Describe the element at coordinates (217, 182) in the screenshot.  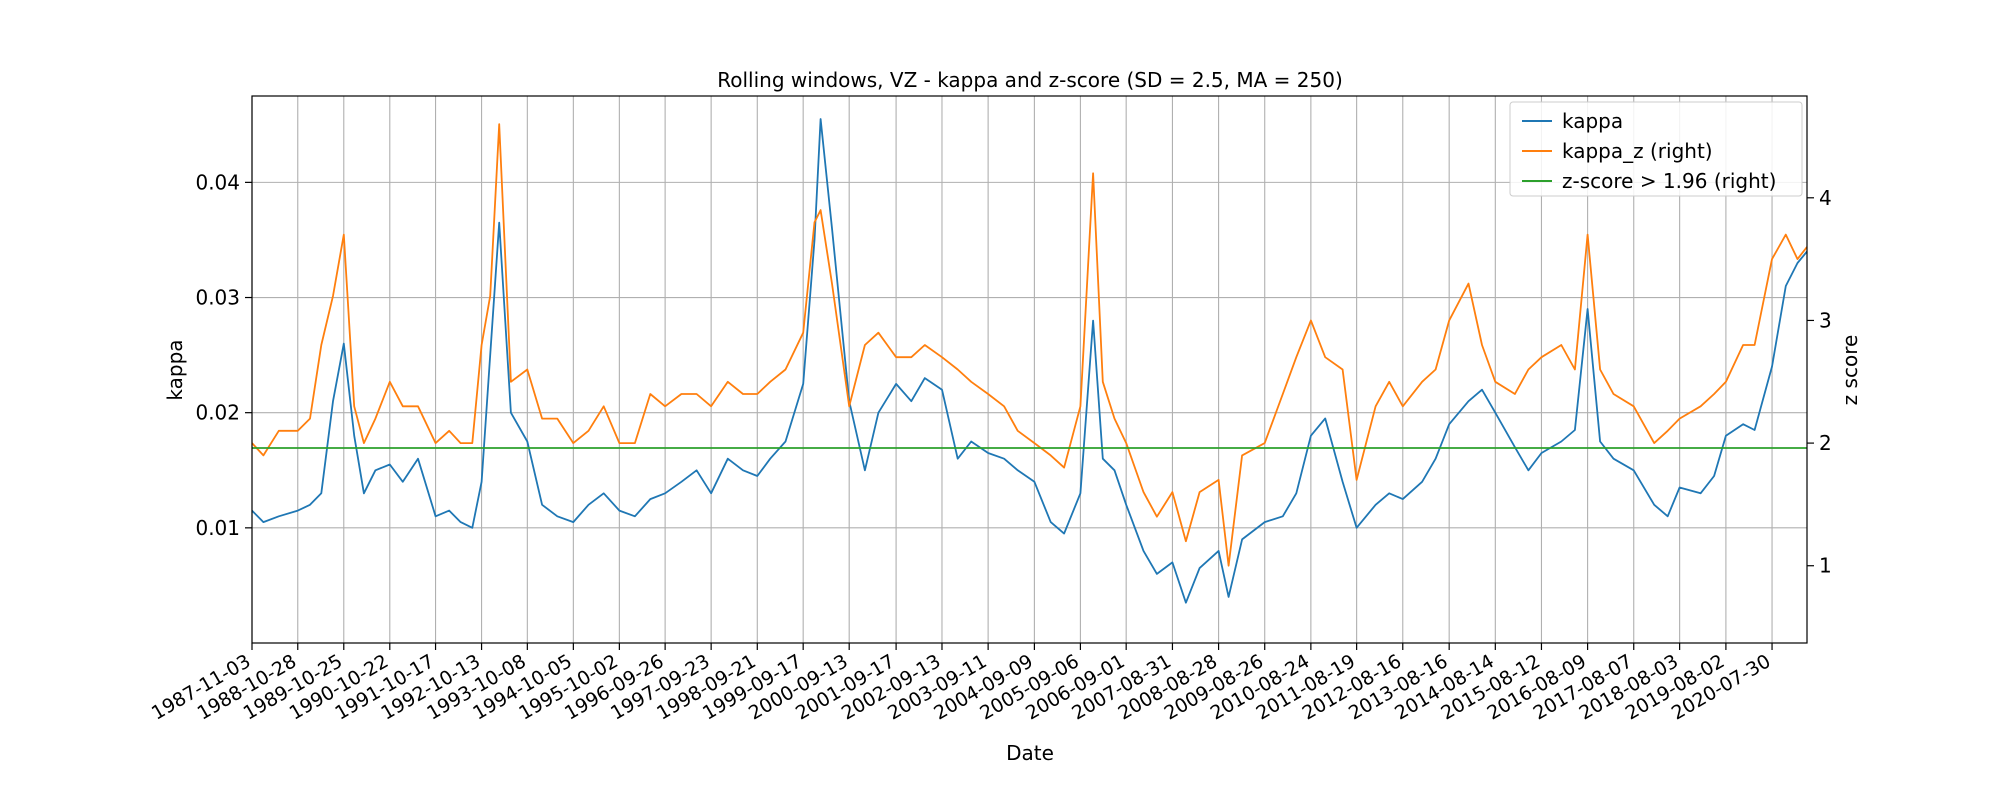
I see `y-tick-label: 0.04` at that location.